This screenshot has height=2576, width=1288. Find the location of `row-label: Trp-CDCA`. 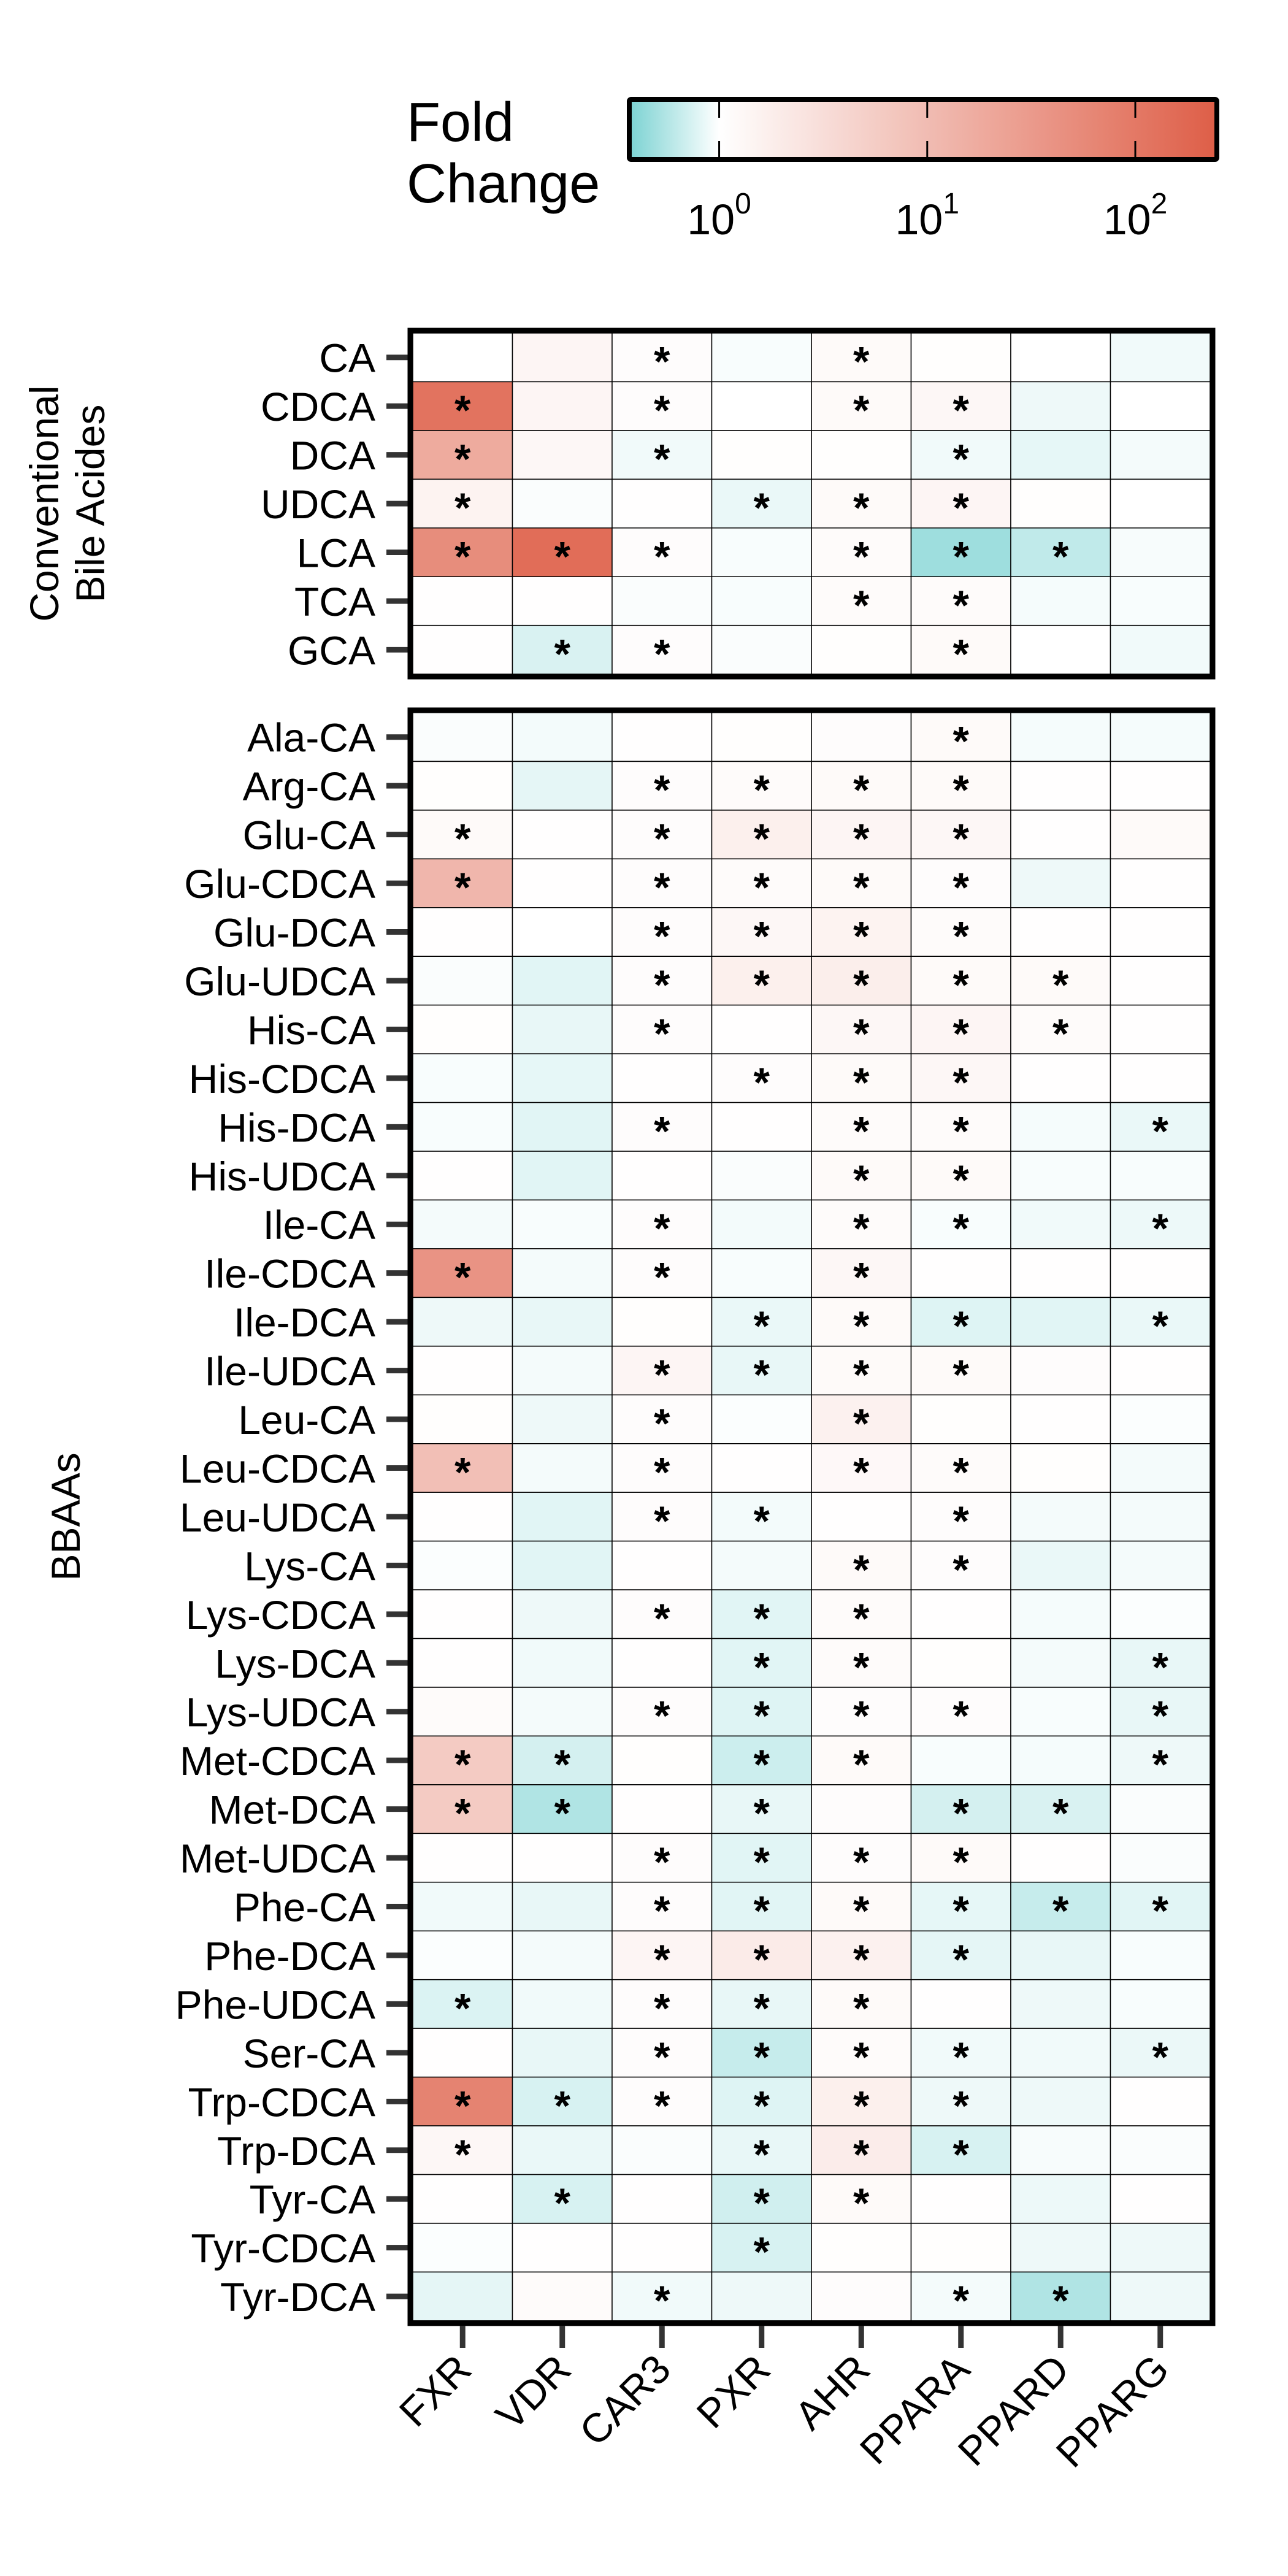

row-label: Trp-CDCA is located at coordinates (281, 2102).